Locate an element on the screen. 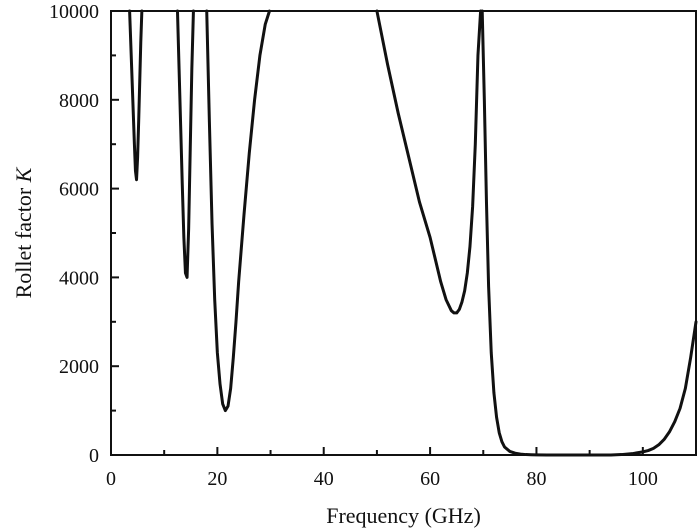  x-tick-label: 20 is located at coordinates (217, 479).